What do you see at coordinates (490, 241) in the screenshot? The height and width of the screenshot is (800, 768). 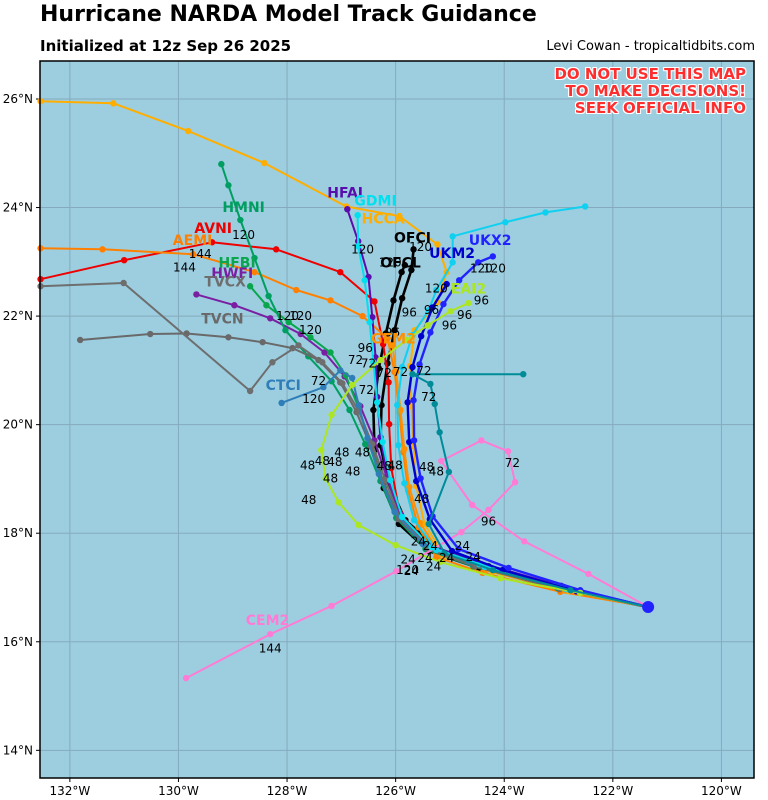 I see `model-label-UKX2: UKX2` at bounding box center [490, 241].